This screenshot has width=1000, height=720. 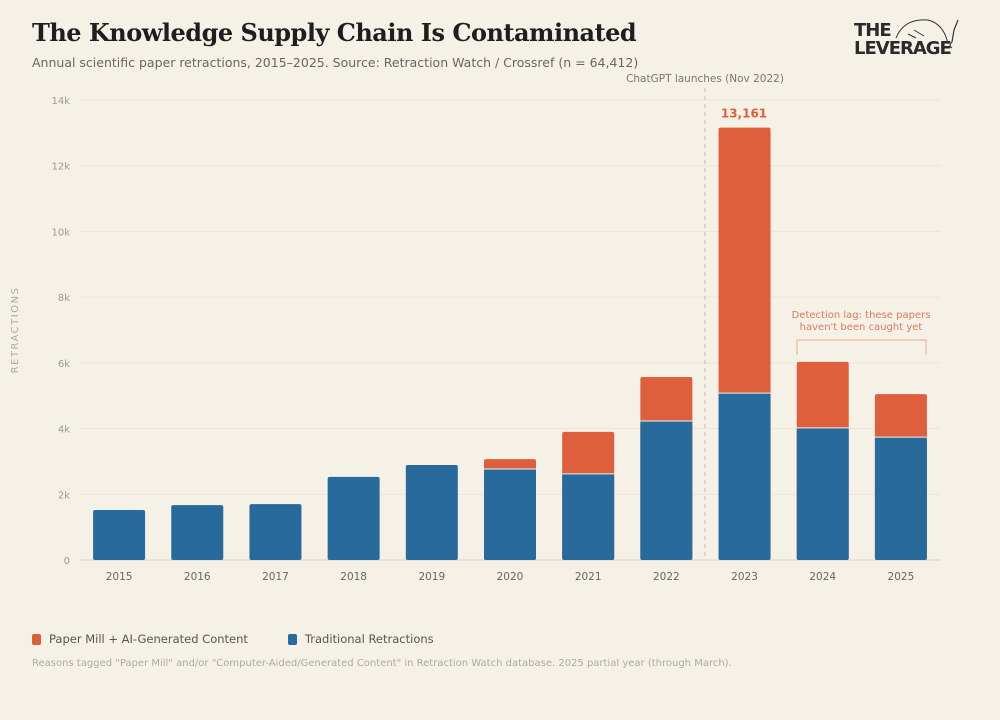 I want to click on y-tick-label: 0, so click(x=67, y=561).